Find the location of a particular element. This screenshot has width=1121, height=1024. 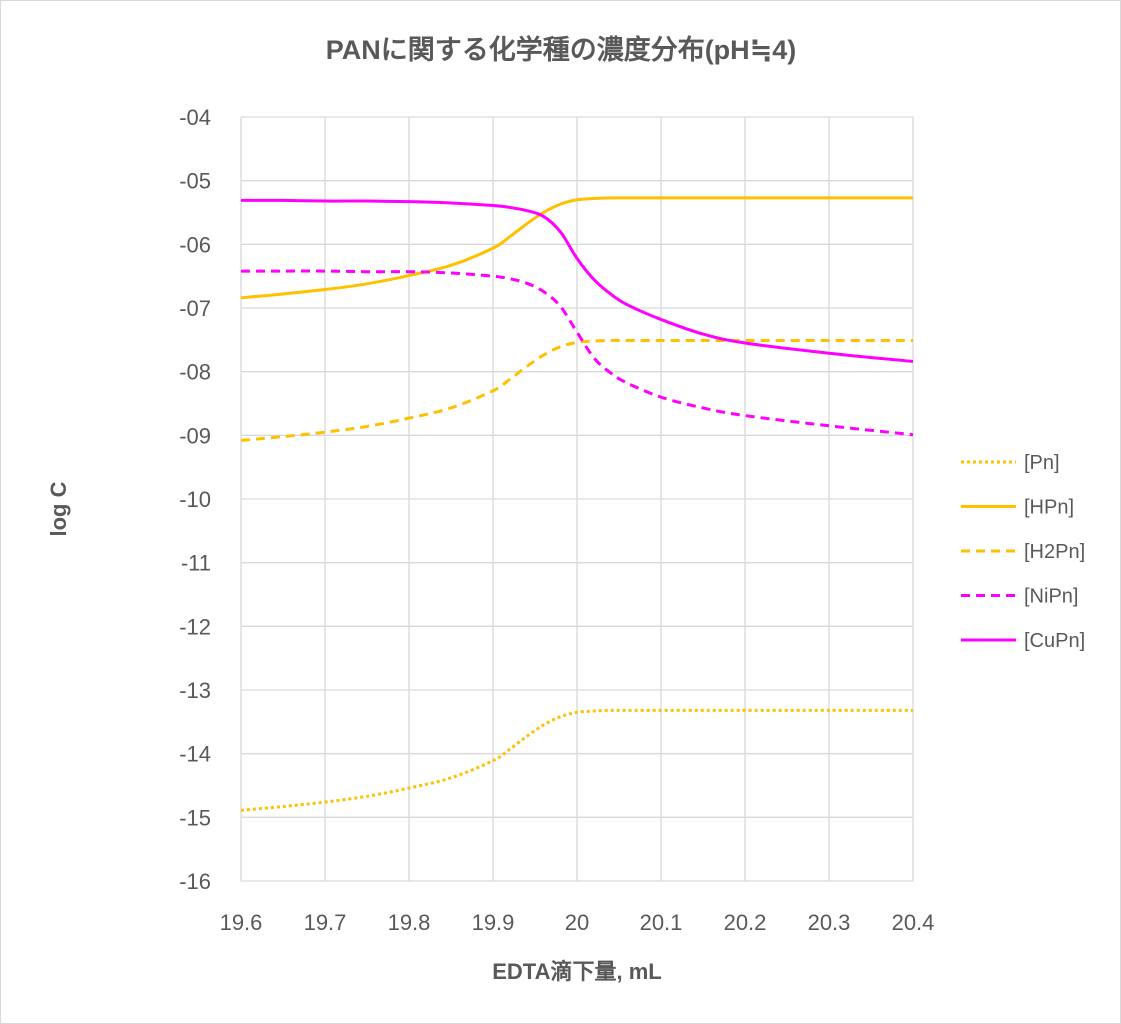

legend-label-nipn: [NiPn] is located at coordinates (1051, 597).